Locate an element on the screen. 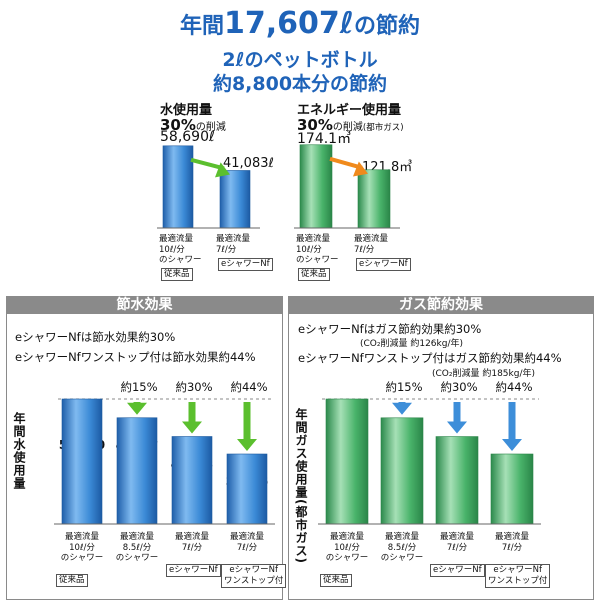 The height and width of the screenshot is (600, 600). gas-panel-reduction-1: 約15% is located at coordinates (404, 387).